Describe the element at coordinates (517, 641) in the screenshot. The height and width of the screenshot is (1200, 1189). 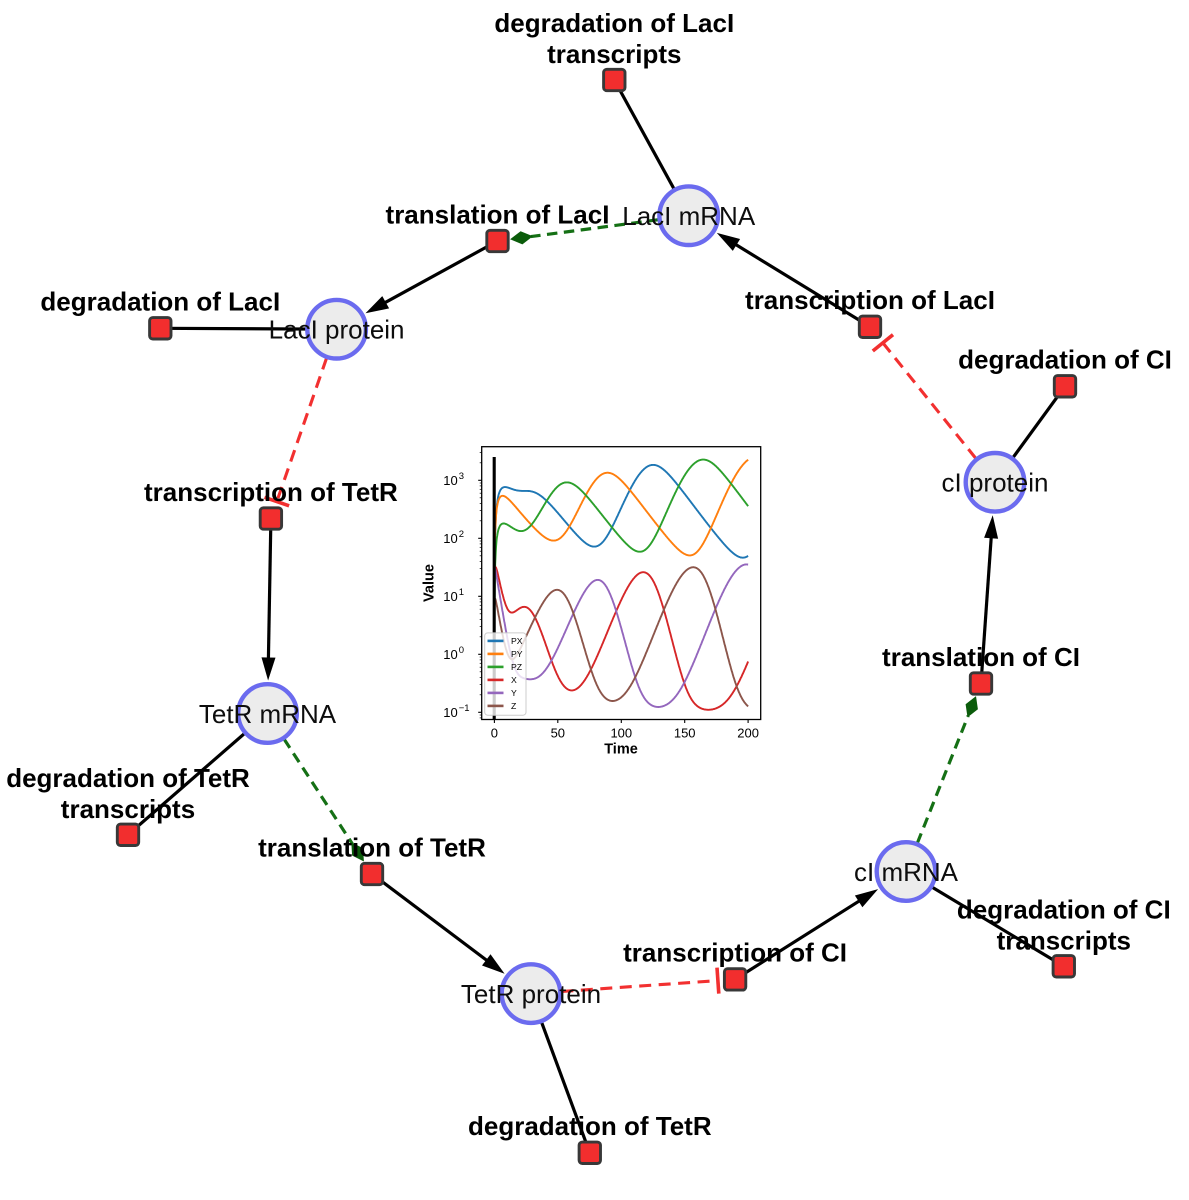
I see `svg-text: PX` at that location.